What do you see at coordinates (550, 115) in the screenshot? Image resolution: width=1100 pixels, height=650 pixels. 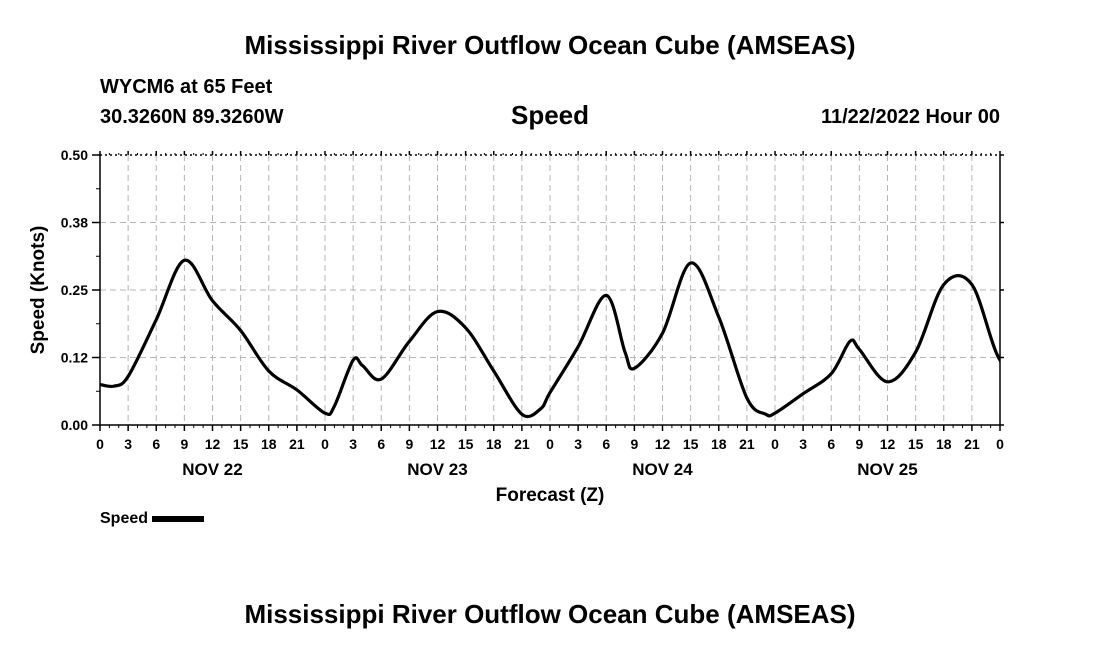 I see `chart-title: Speed` at bounding box center [550, 115].